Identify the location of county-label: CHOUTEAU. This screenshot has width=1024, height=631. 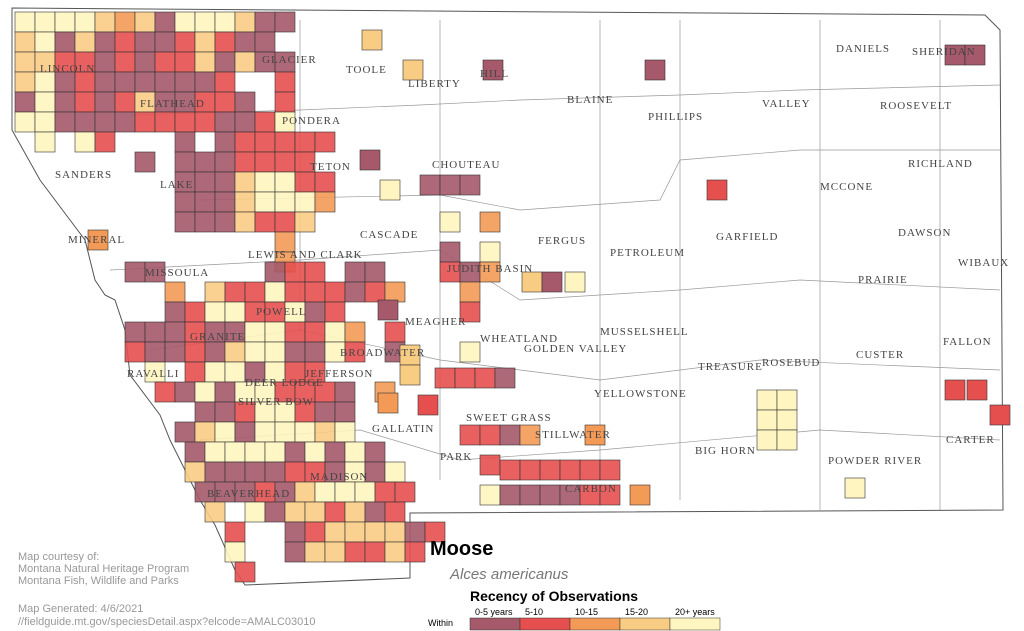
(466, 165).